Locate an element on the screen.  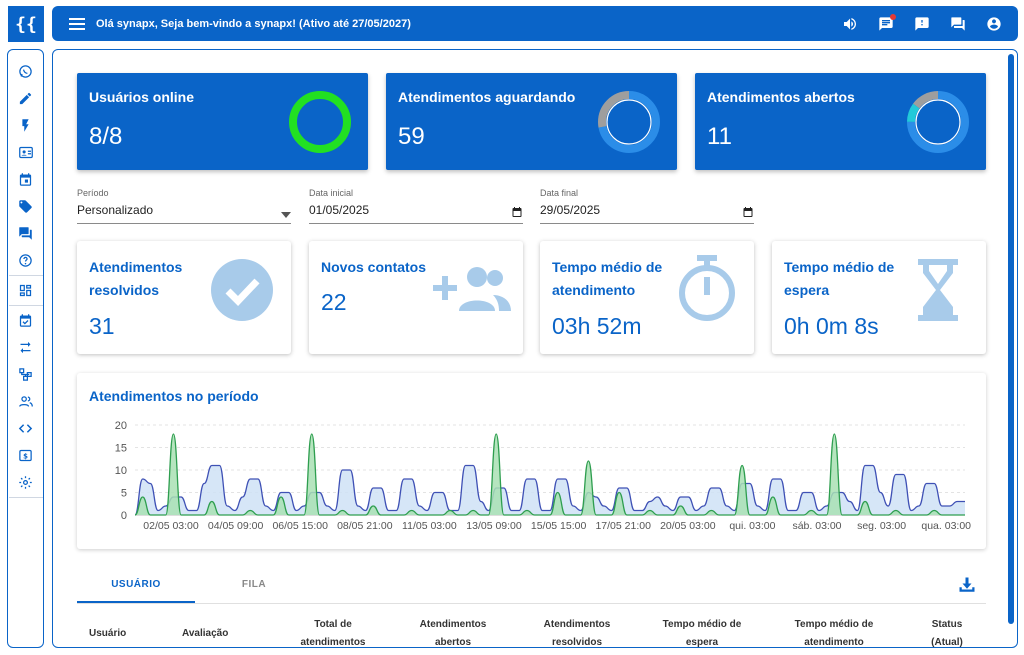
kpi-open: Atendimentos abertos 11 is located at coordinates (840, 121).